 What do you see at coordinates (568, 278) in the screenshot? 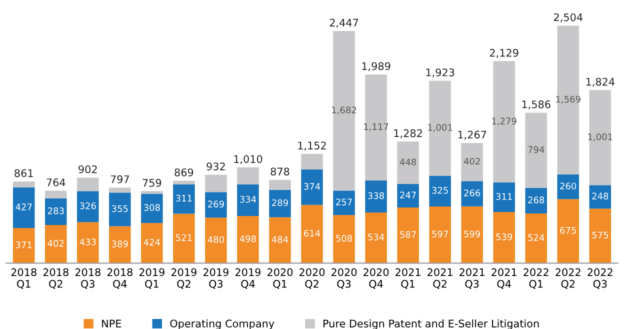
I see `x-tick-label: 2022 Q2` at bounding box center [568, 278].